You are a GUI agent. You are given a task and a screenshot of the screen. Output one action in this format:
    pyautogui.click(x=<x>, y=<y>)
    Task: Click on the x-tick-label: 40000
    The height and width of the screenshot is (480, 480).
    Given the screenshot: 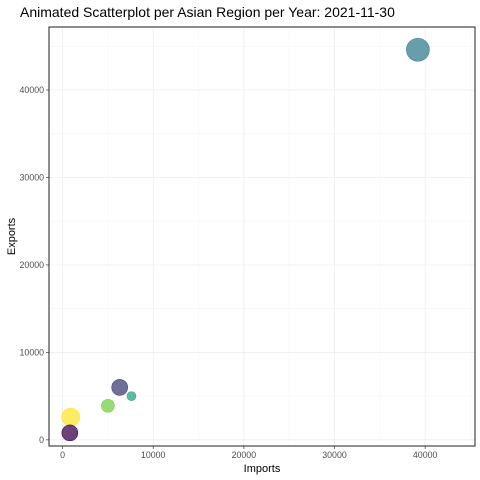 What is the action you would take?
    pyautogui.click(x=425, y=455)
    